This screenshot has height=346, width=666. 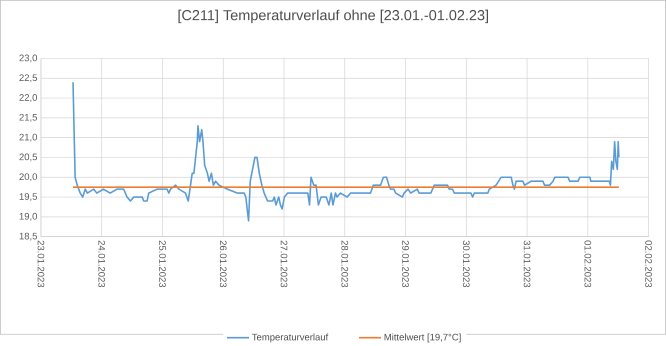 What do you see at coordinates (527, 264) in the screenshot?
I see `x-tick-label: 31.01.2023` at bounding box center [527, 264].